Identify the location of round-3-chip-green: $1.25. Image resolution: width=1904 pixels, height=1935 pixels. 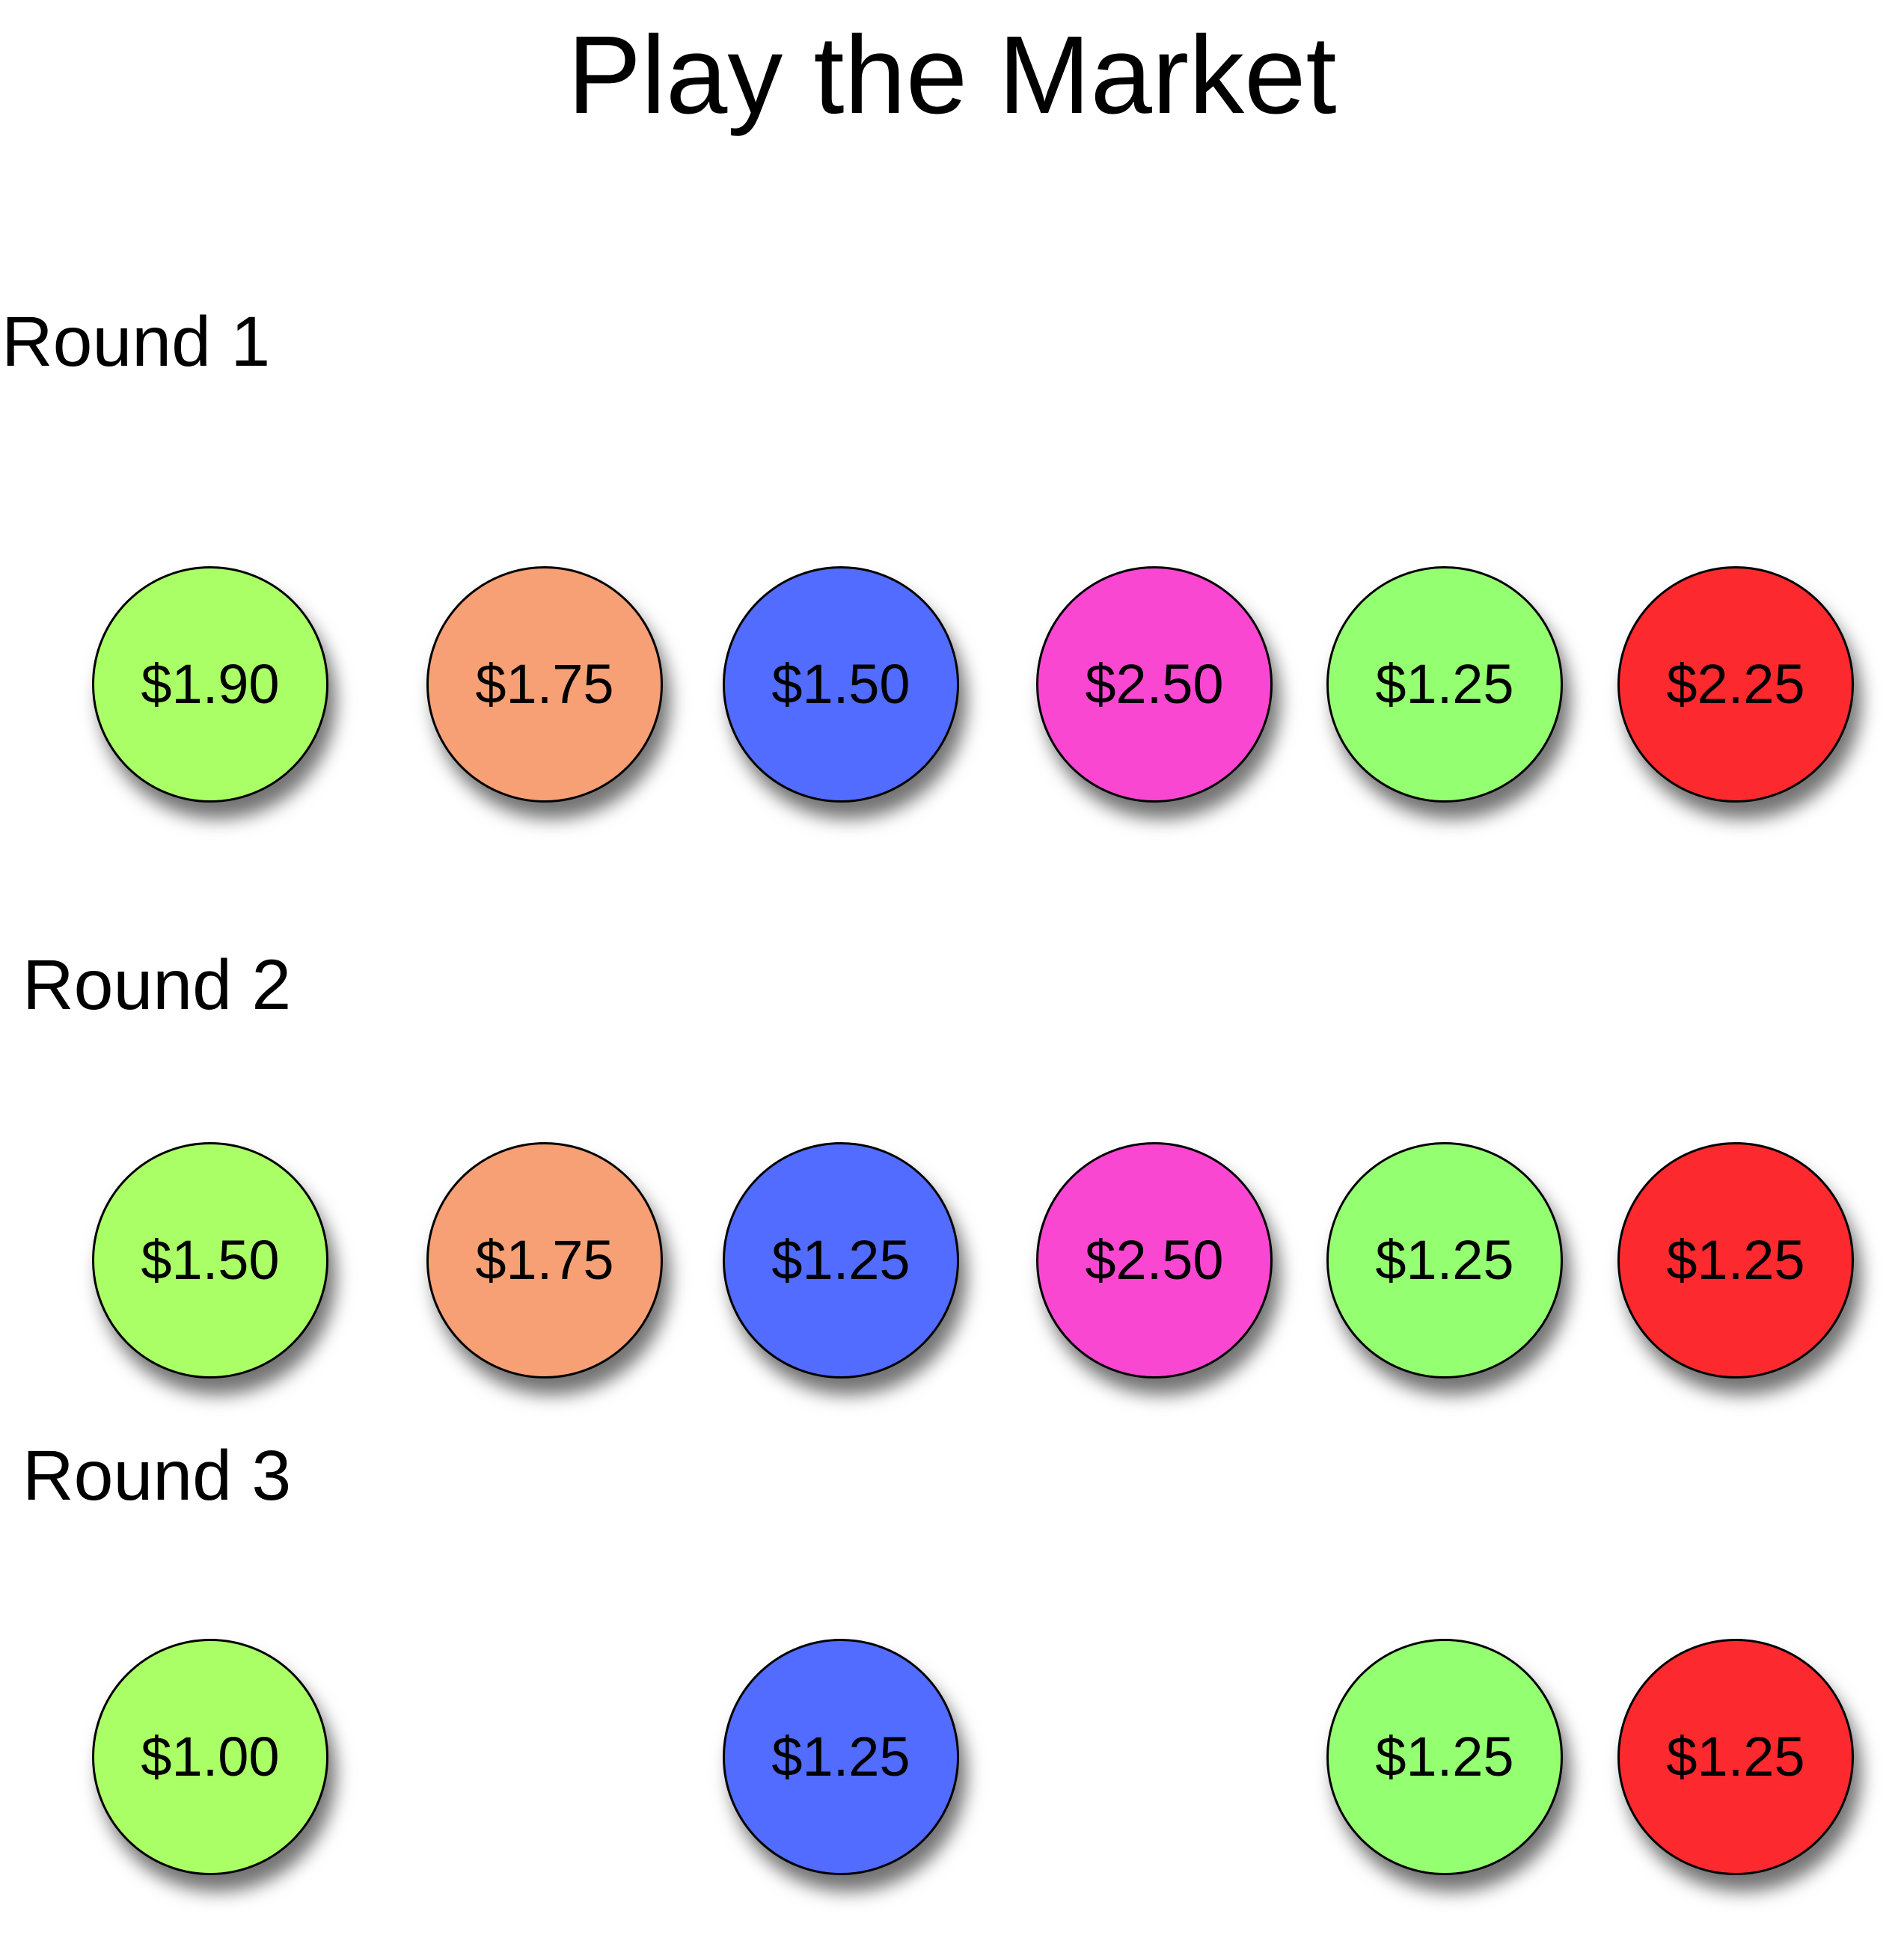
(1444, 1757).